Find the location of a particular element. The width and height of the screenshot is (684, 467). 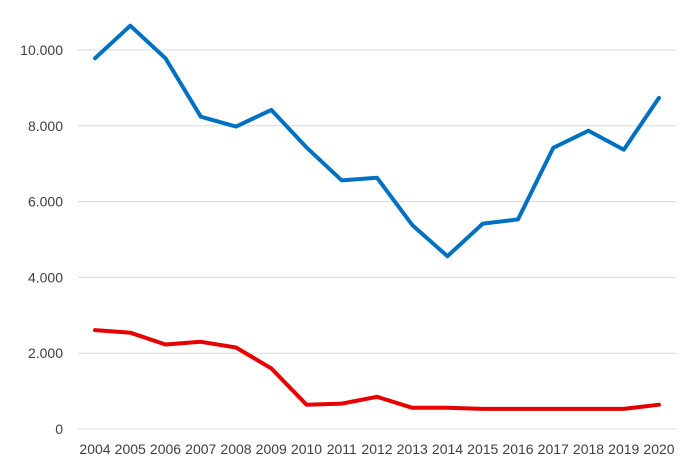

y-tick-label: 10.000 is located at coordinates (41, 50).